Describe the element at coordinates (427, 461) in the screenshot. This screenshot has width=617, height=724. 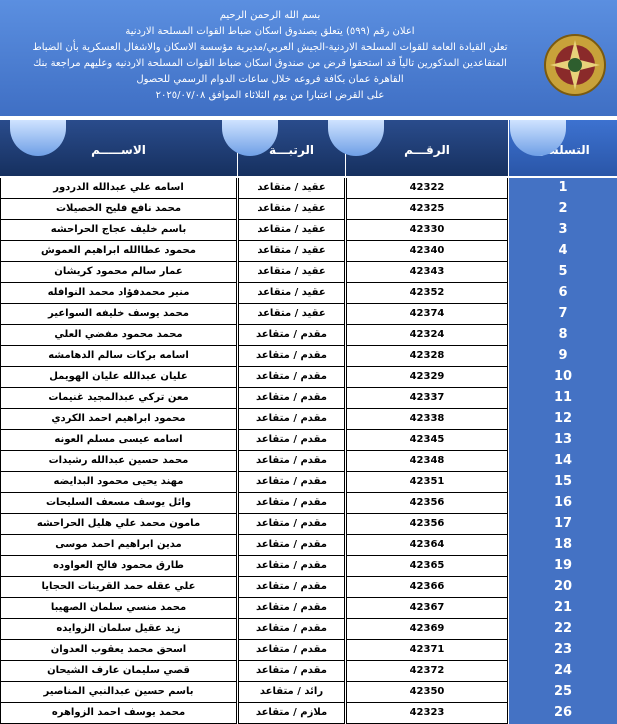
I see `table-cell: 42348` at that location.